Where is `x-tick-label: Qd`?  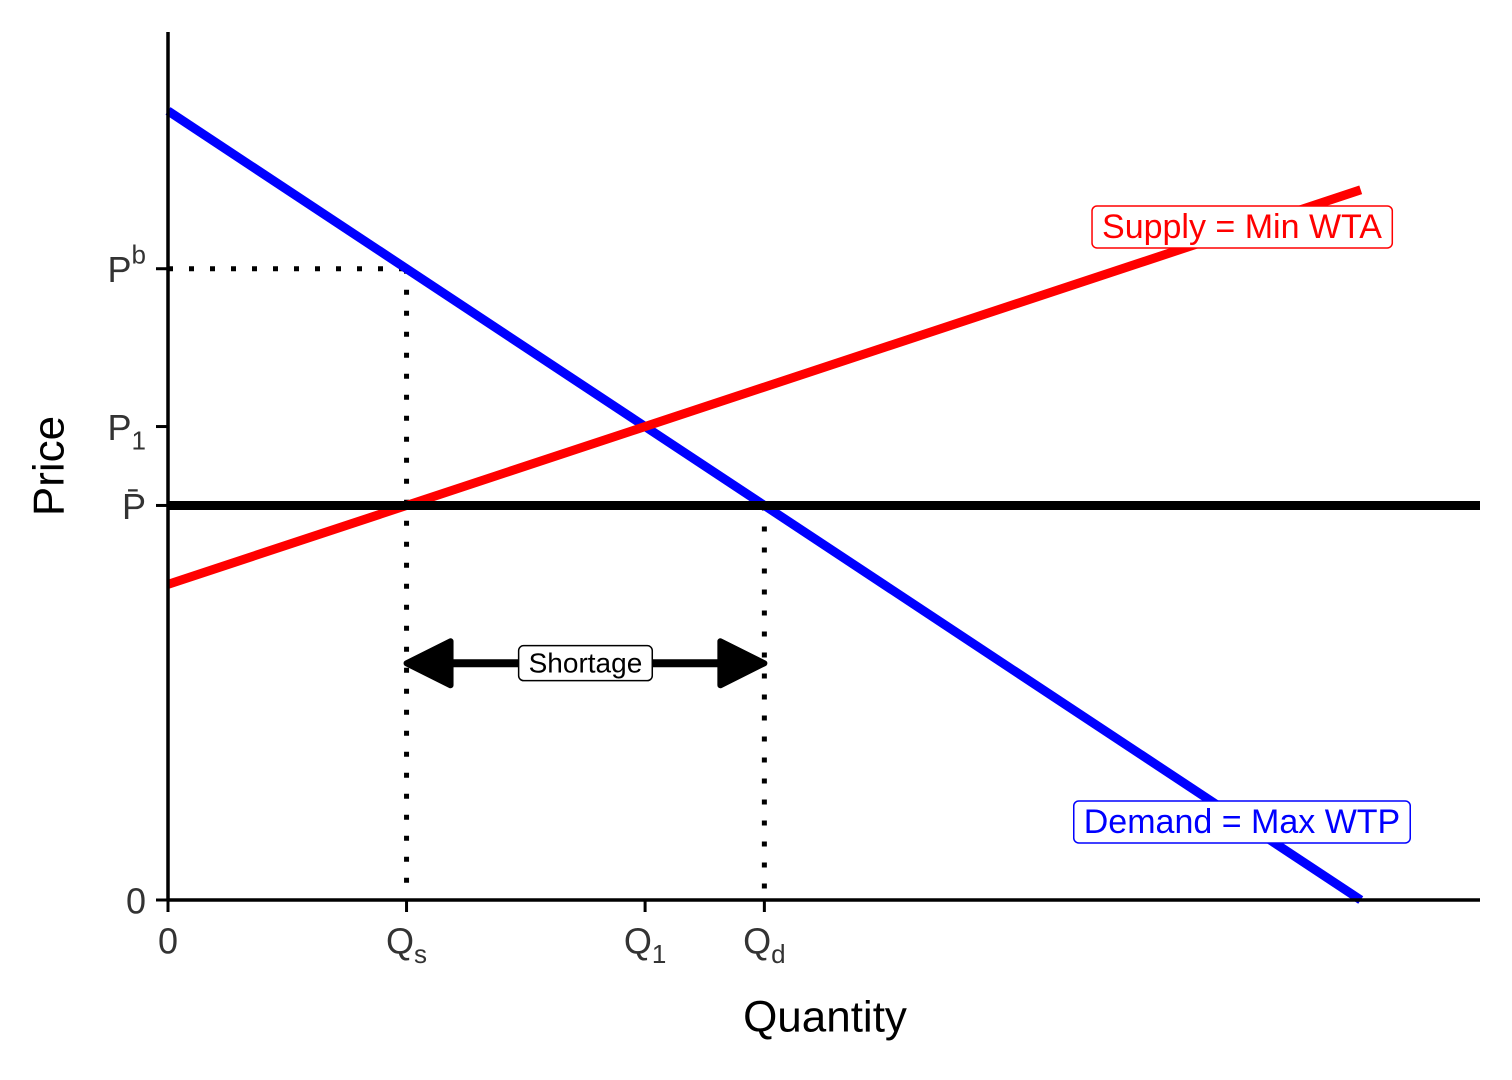 x-tick-label: Qd is located at coordinates (764, 945).